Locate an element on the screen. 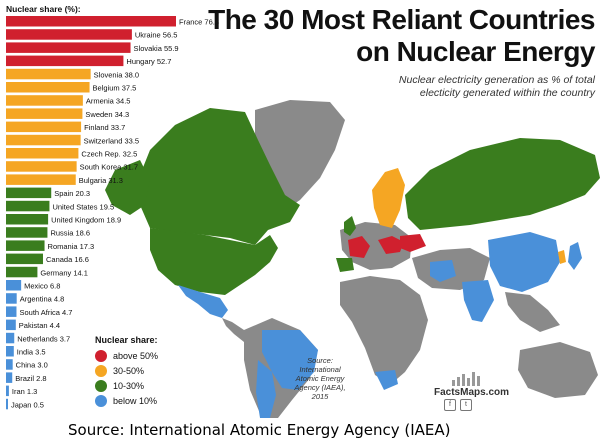  source-note-line: Agency (IAEA), is located at coordinates (320, 387).